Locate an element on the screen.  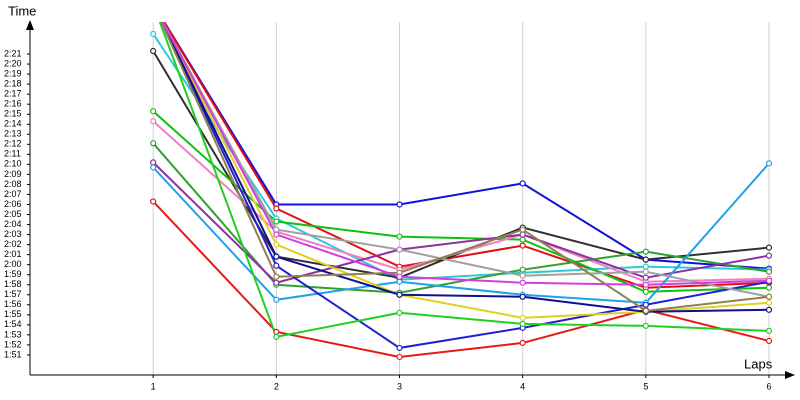
y-tick-label: 1:59 is located at coordinates (13, 274).